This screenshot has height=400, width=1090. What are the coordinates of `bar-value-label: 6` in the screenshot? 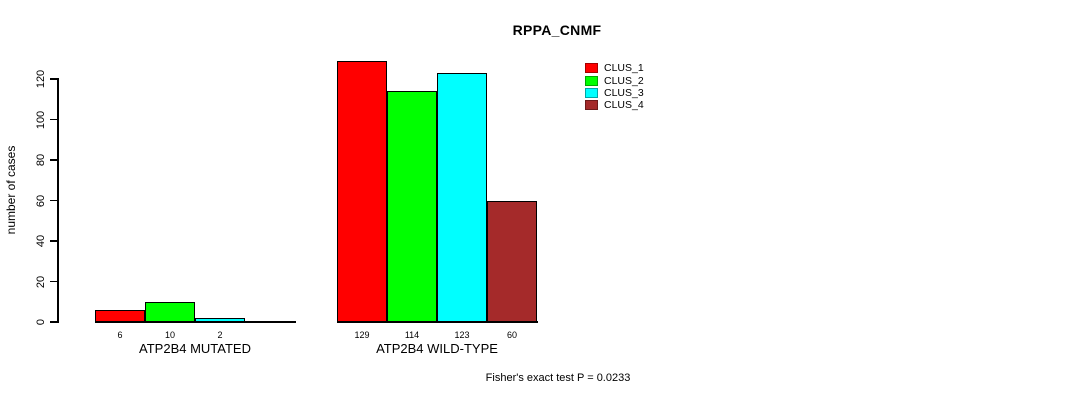 It's located at (120, 335).